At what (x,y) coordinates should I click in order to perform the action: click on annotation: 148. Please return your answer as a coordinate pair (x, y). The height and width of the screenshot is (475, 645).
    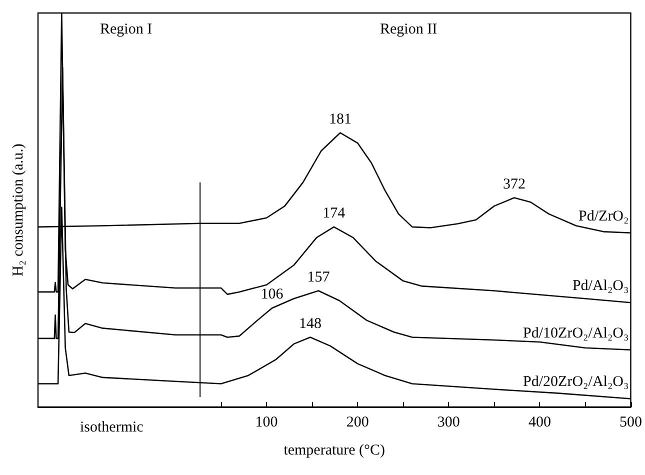
    Looking at the image, I should click on (310, 324).